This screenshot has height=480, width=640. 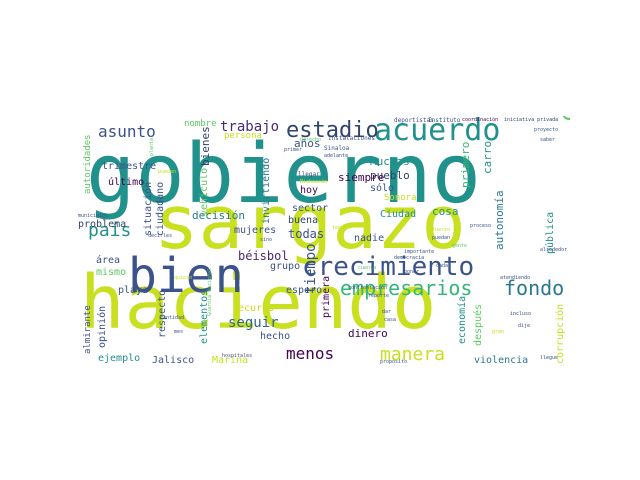 I want to click on cloud-word: último, so click(x=126, y=182).